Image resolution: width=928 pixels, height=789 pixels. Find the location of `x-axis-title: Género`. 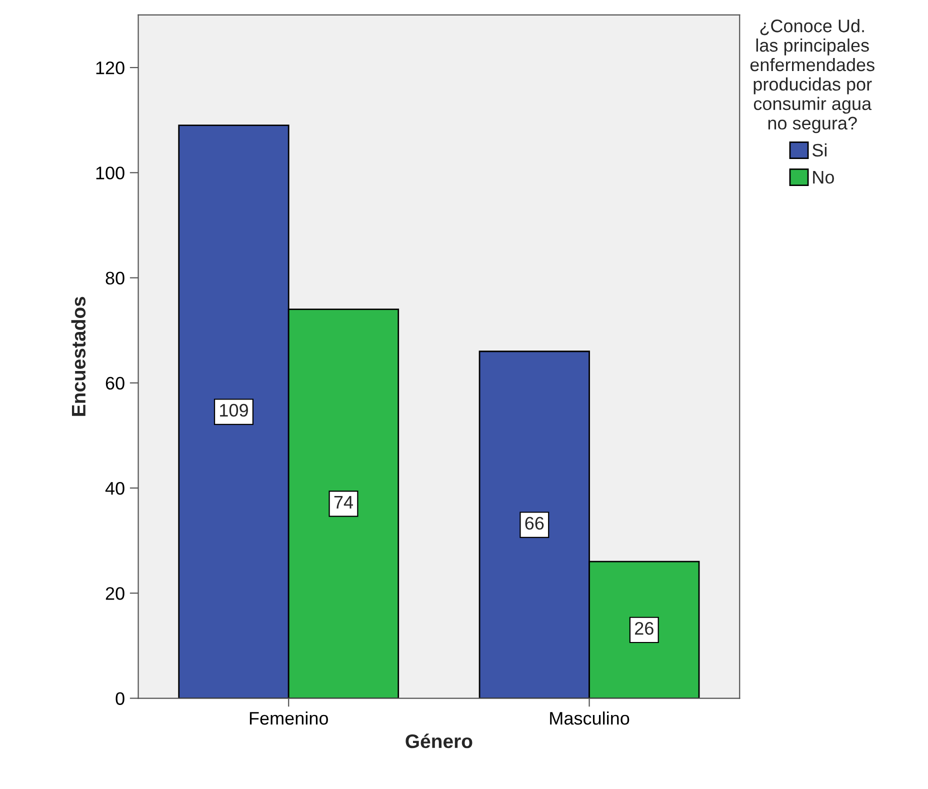

x-axis-title: Género is located at coordinates (439, 741).